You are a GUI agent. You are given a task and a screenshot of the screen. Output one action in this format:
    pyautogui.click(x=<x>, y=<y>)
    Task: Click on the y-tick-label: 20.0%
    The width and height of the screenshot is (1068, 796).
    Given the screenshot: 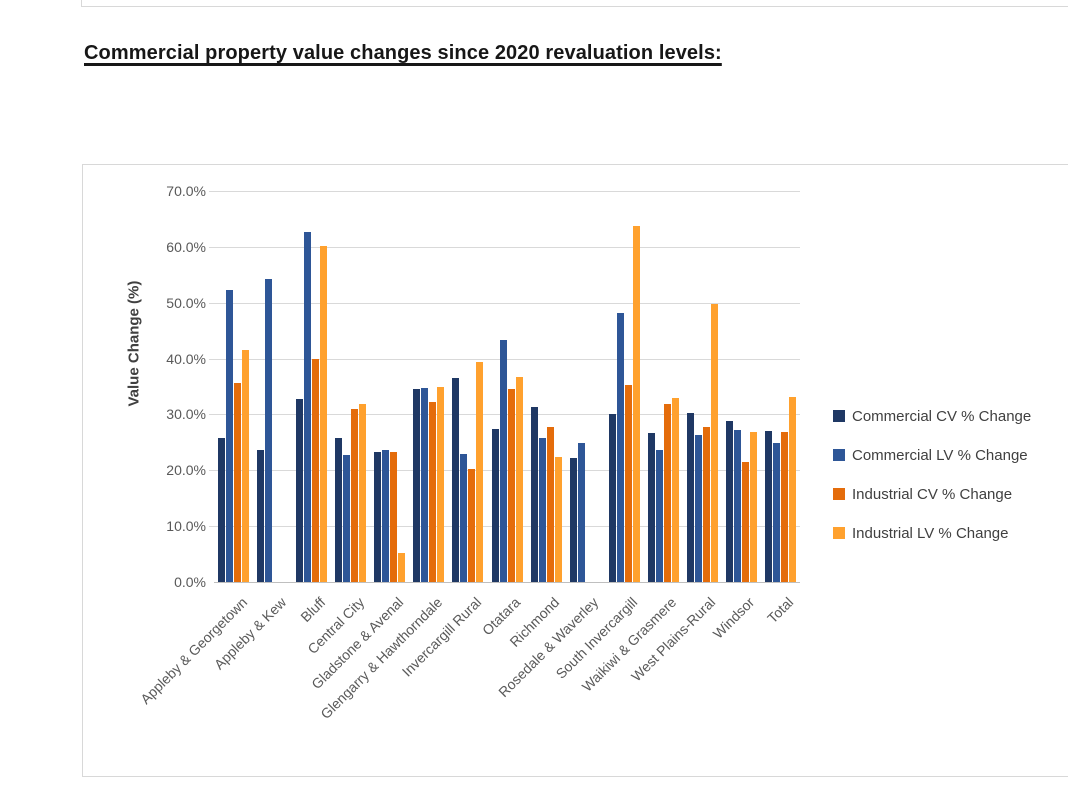 What is the action you would take?
    pyautogui.click(x=186, y=470)
    